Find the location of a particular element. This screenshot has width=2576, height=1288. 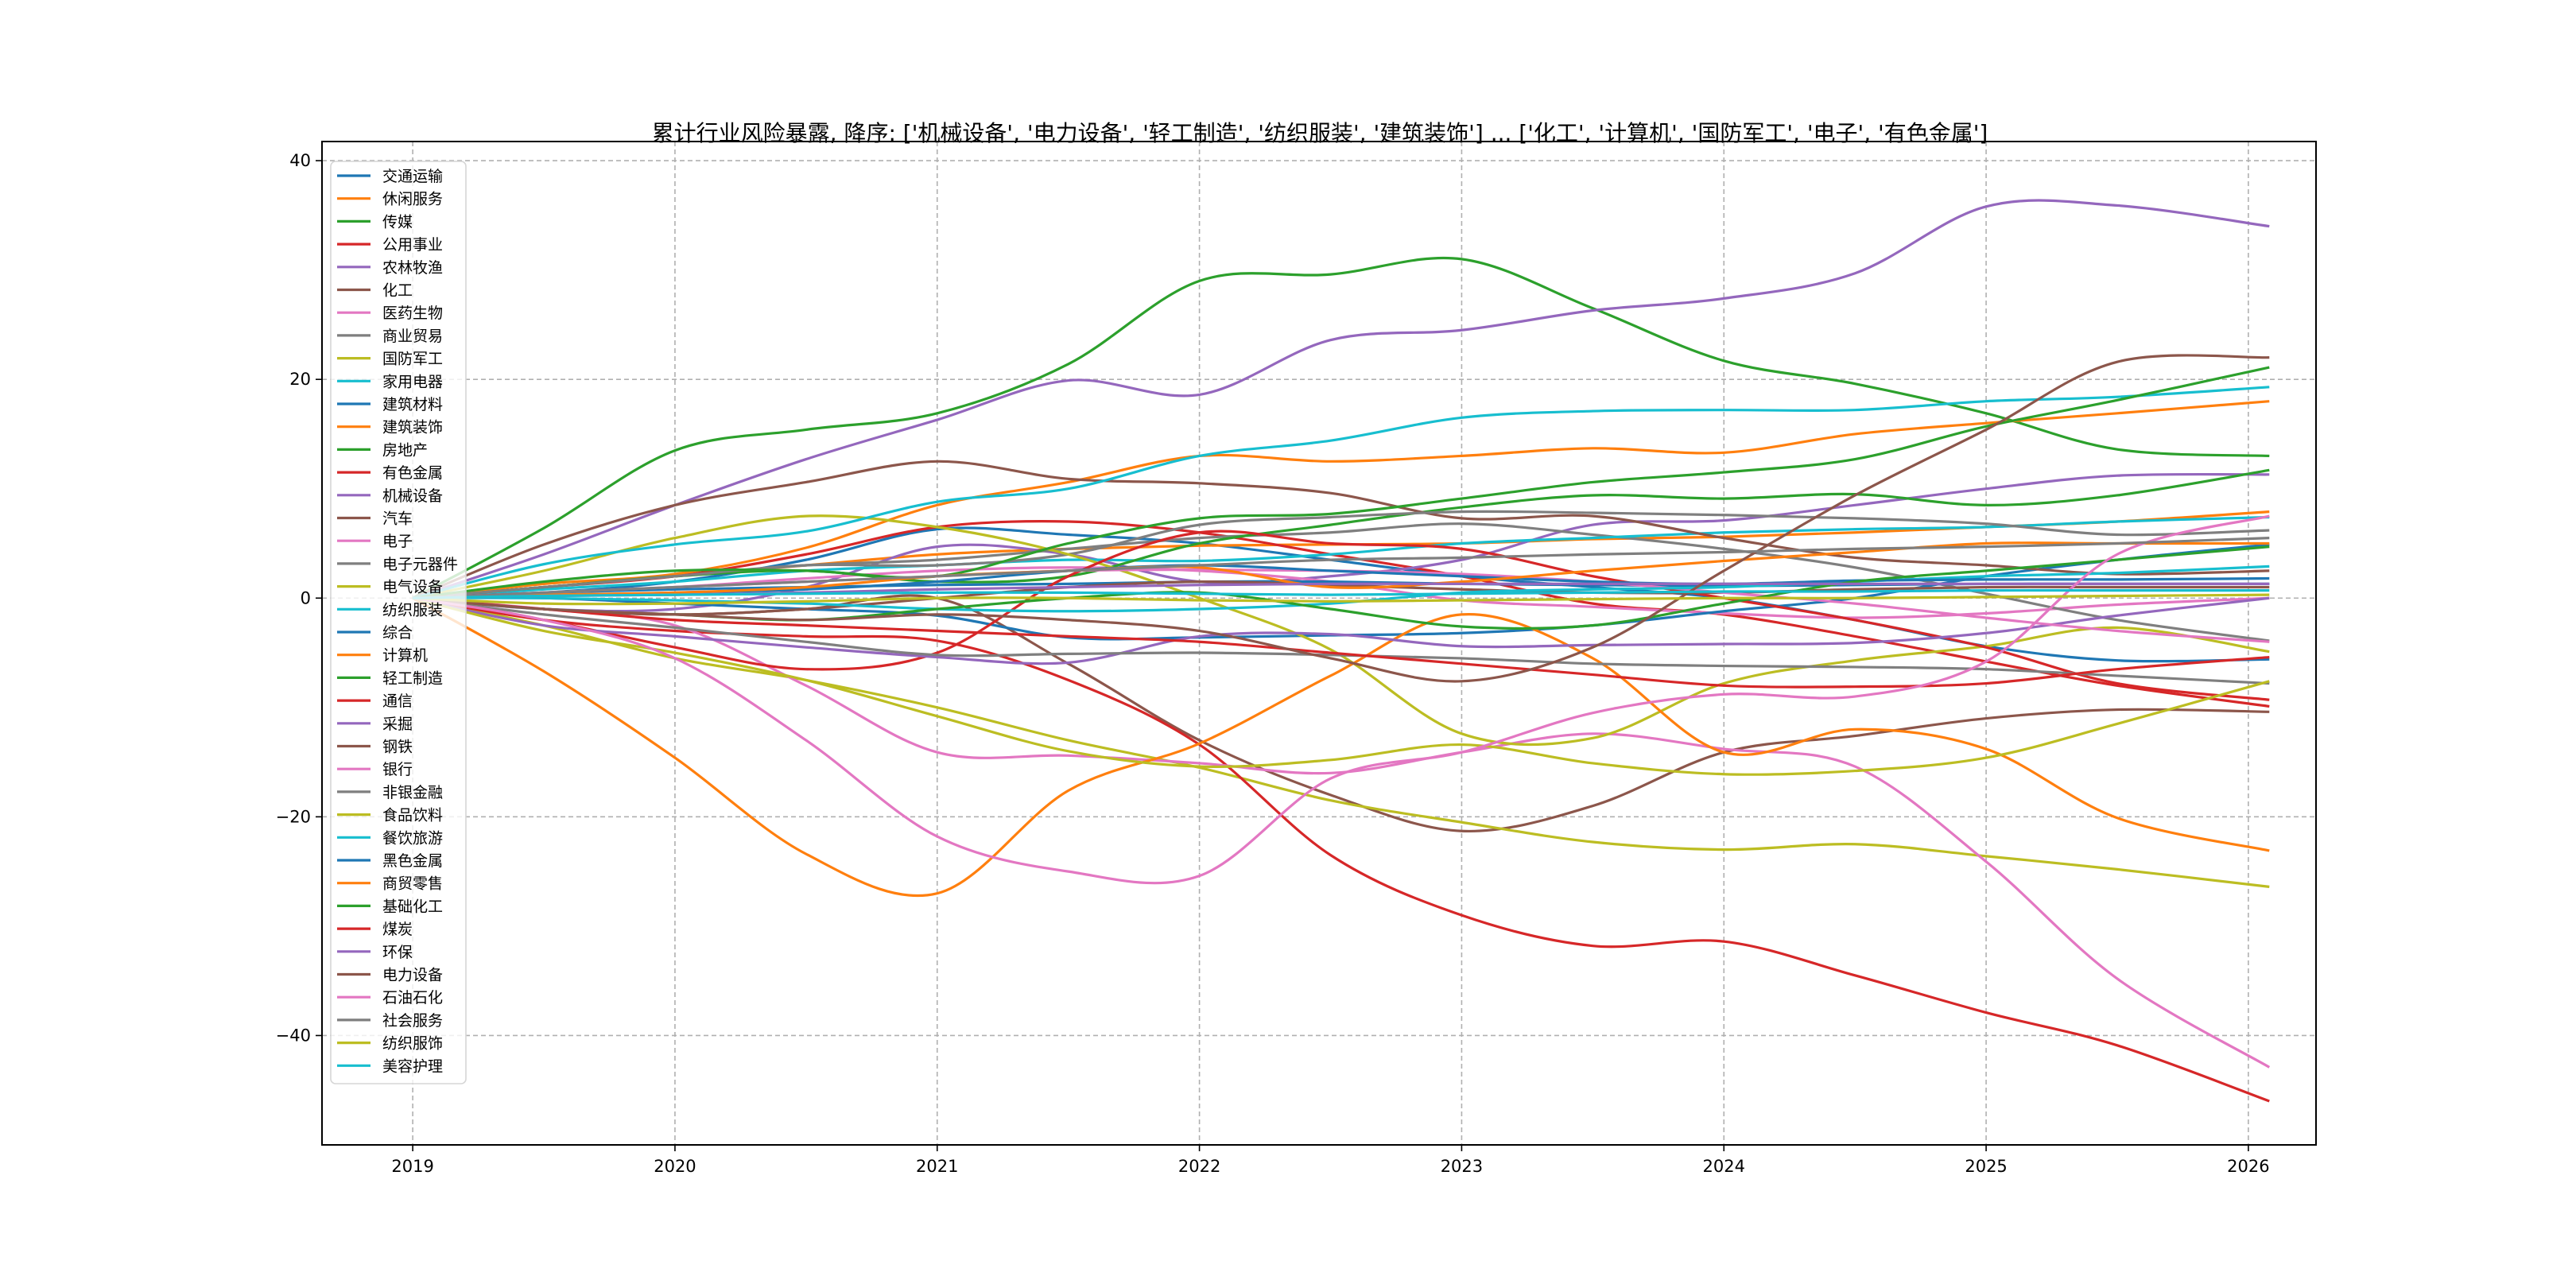

series-line-煤炭 is located at coordinates (1341, 643).